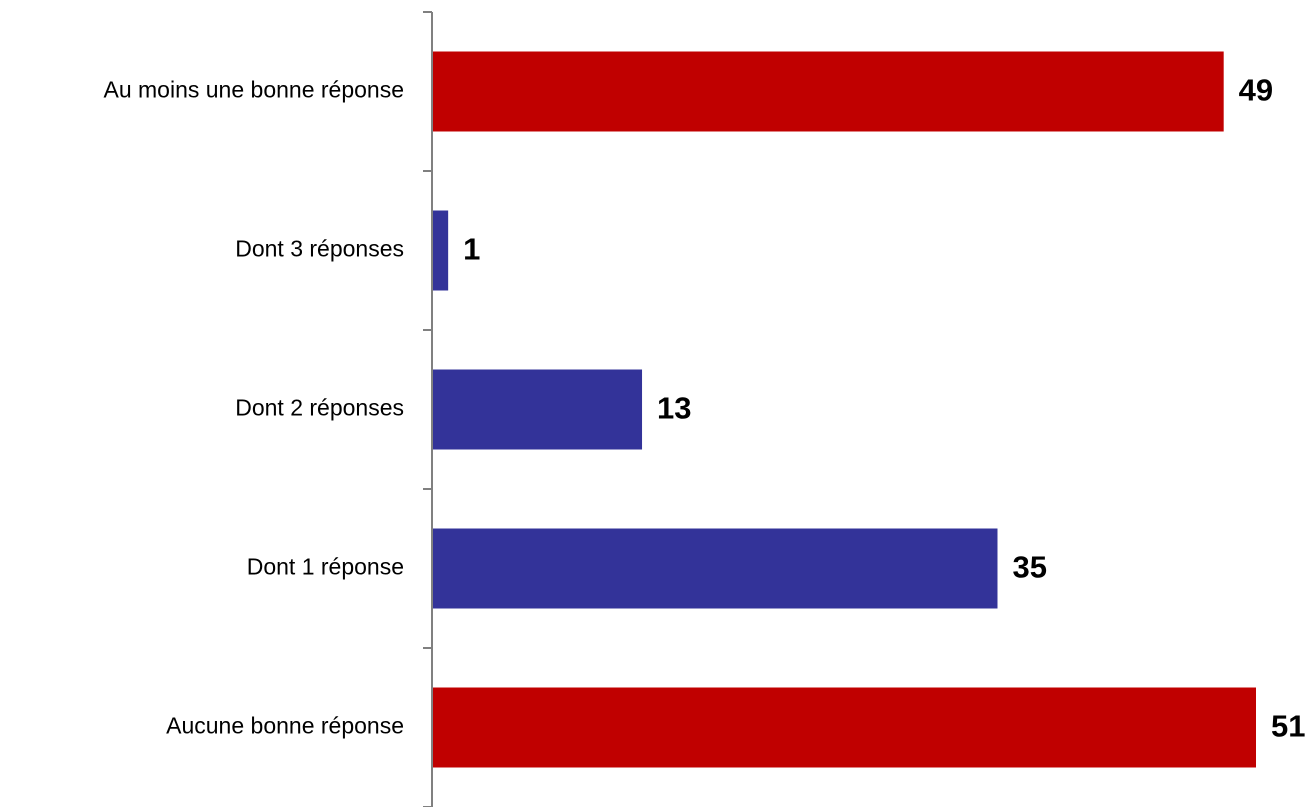 The width and height of the screenshot is (1316, 807). Describe the element at coordinates (674, 408) in the screenshot. I see `value-label-3: 13` at that location.